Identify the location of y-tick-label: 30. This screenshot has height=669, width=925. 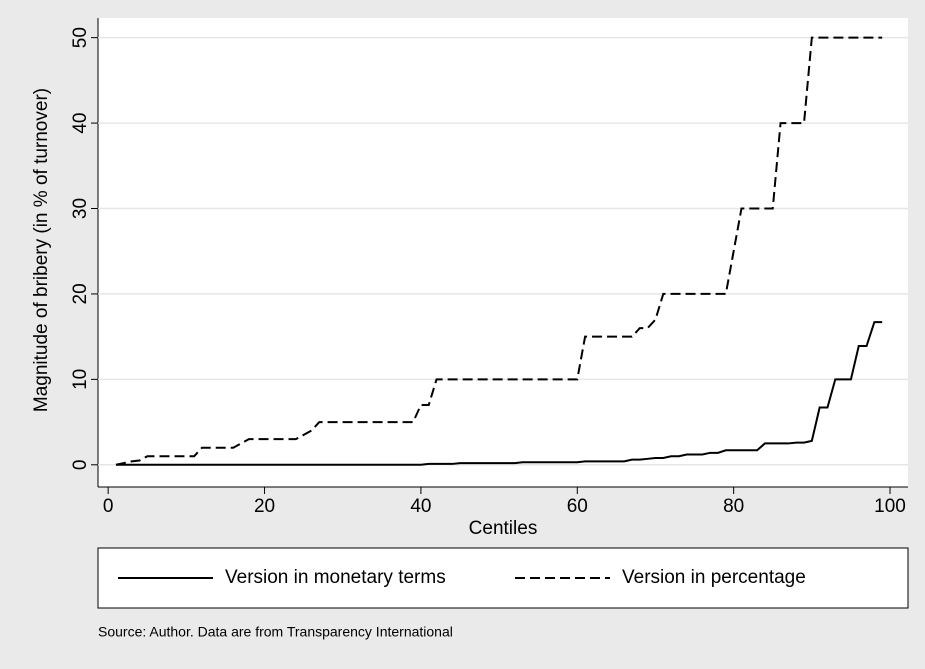
(80, 208).